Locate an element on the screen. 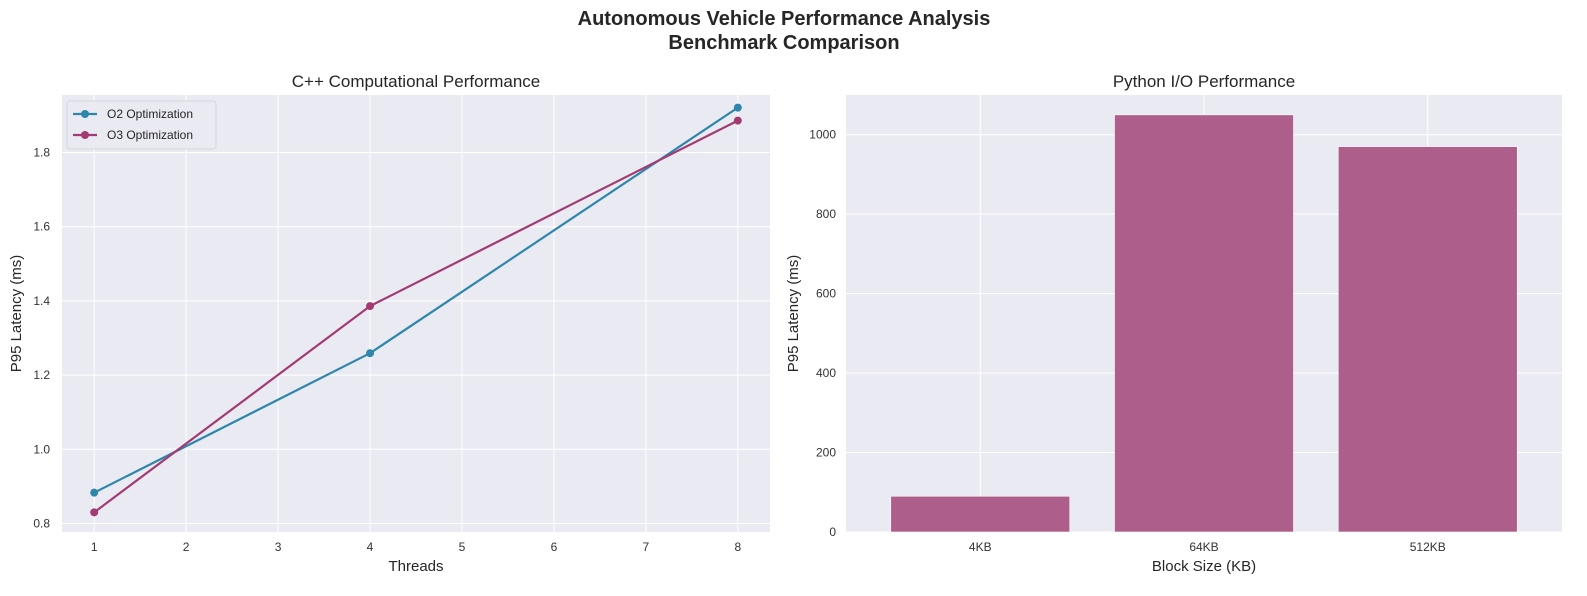 This screenshot has width=1587, height=596. legend-label-1: O2 Optimization is located at coordinates (150, 114).